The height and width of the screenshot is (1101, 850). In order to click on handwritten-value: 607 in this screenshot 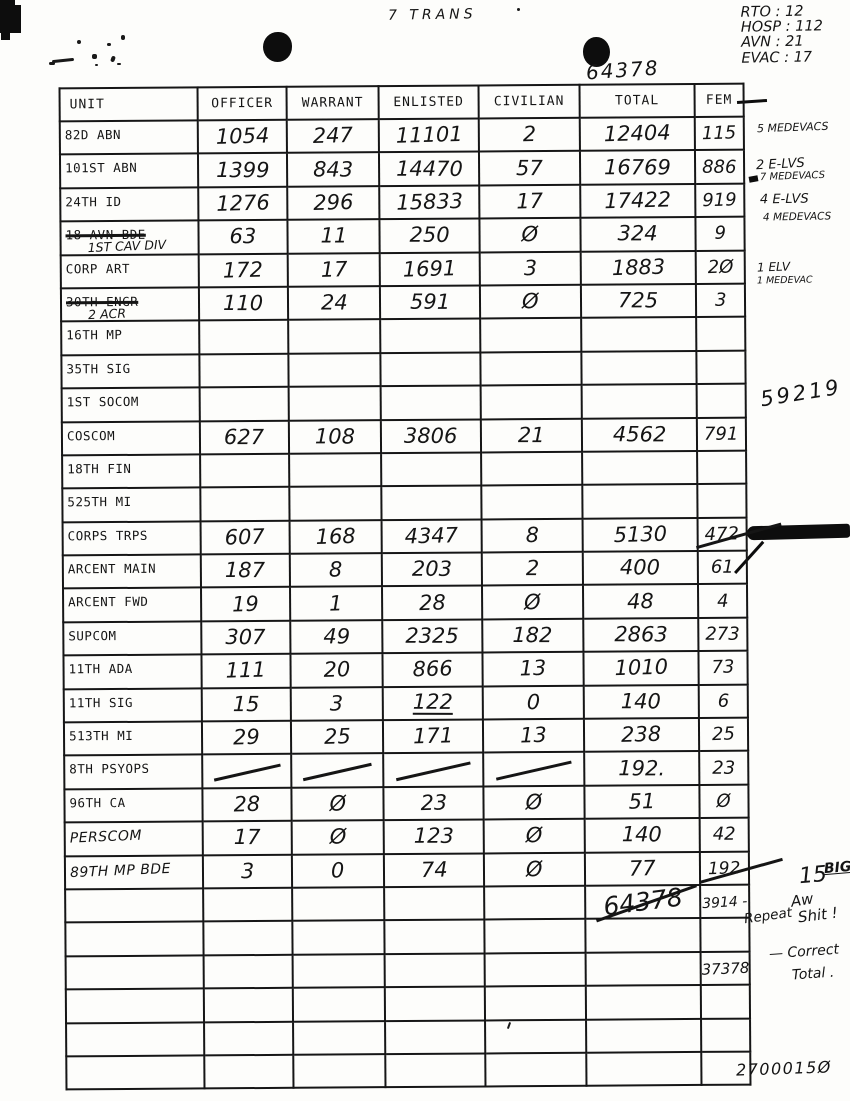, I will do `click(245, 537)`.